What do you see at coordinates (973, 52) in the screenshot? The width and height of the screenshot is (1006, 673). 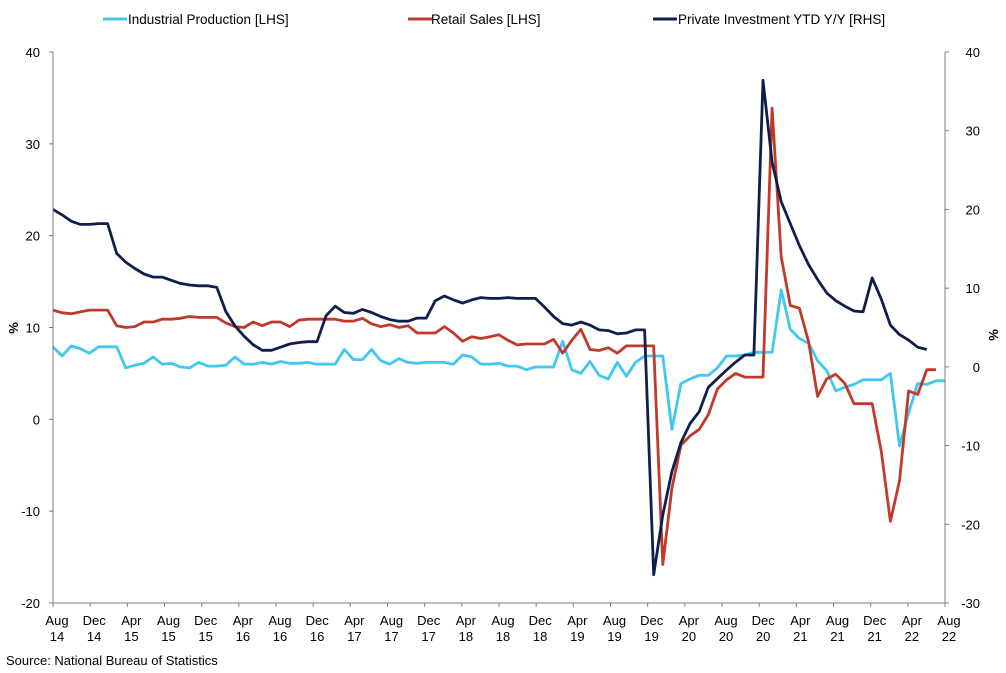 I see `right-tick-label: 40` at bounding box center [973, 52].